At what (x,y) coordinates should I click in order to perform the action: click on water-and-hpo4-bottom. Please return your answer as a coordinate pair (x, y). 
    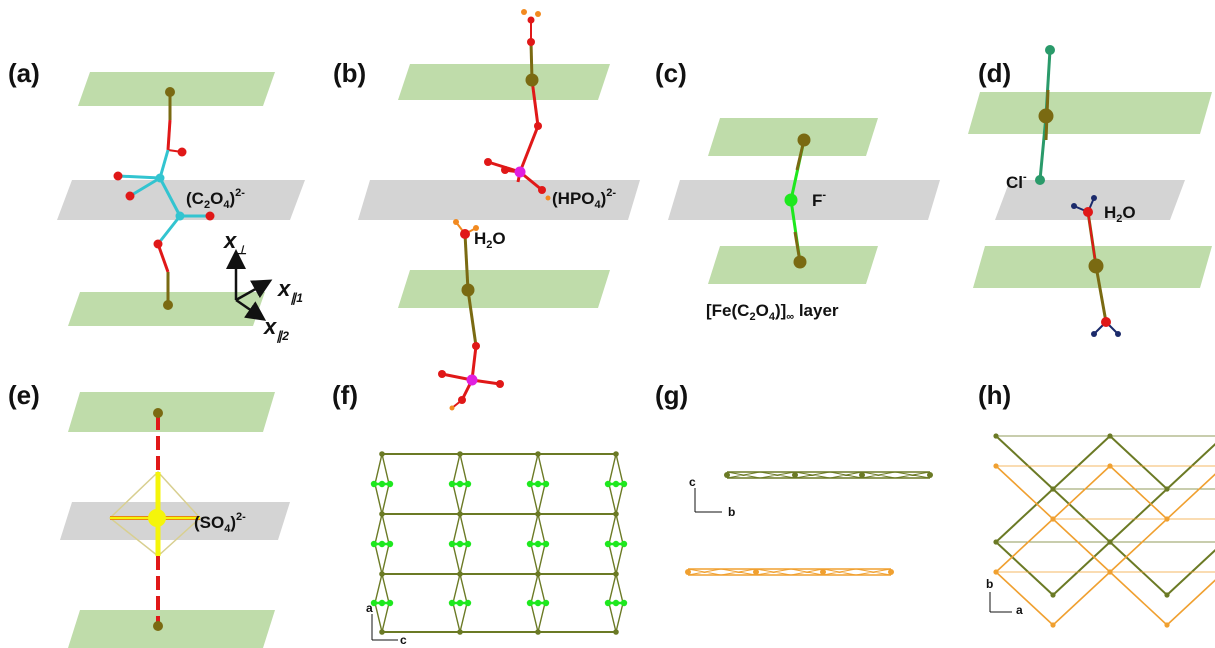
    Looking at the image, I should click on (471, 315).